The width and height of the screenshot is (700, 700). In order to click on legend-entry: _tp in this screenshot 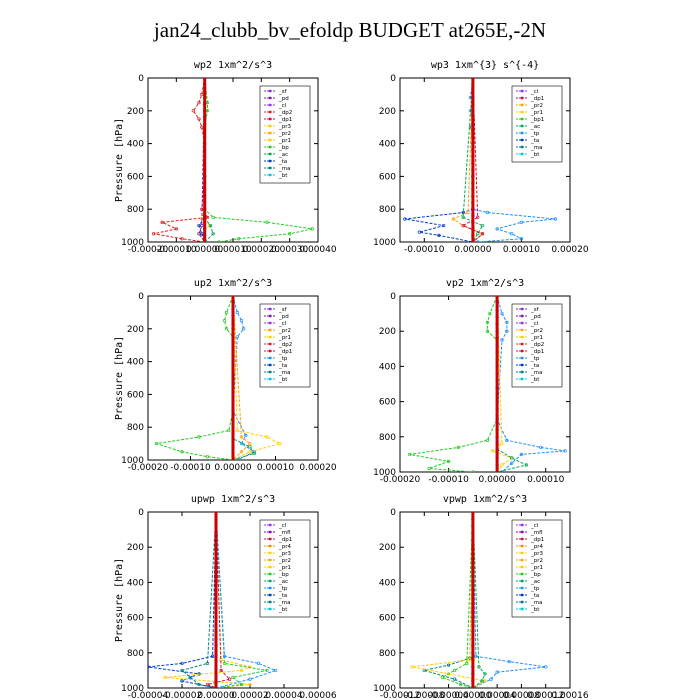, I will do `click(535, 134)`.